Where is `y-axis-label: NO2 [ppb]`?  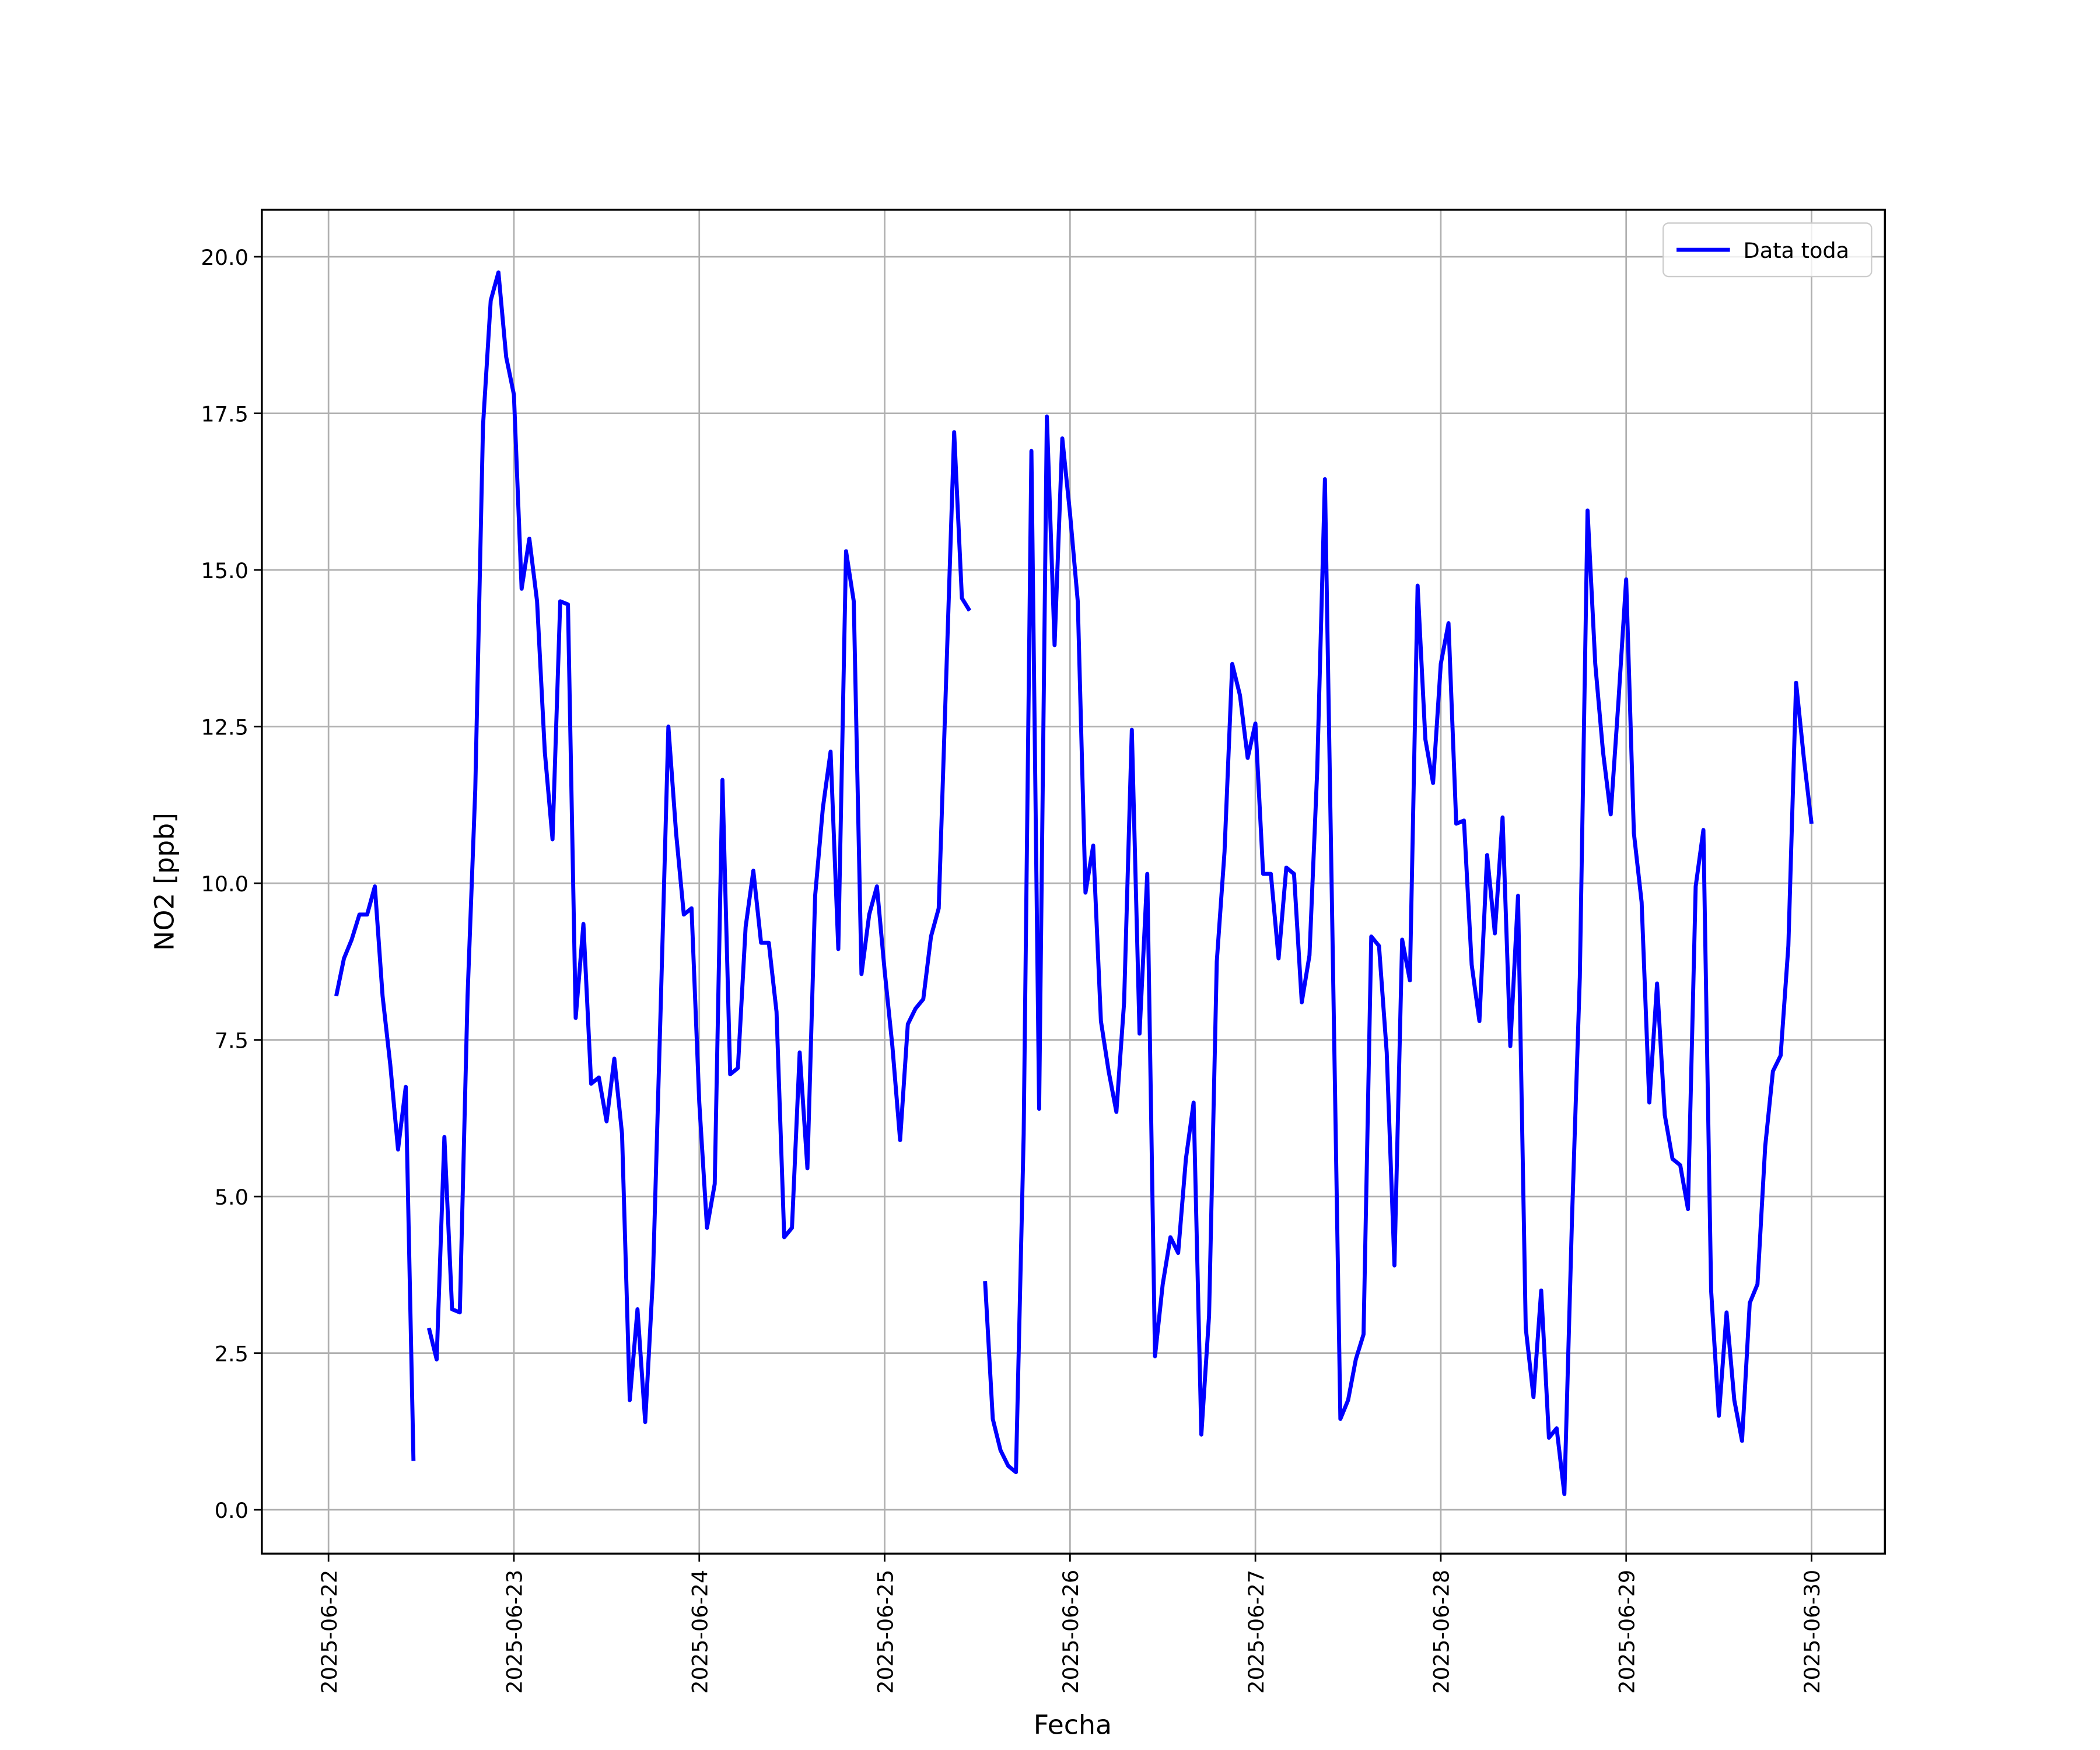
y-axis-label: NO2 [ppb] is located at coordinates (164, 882).